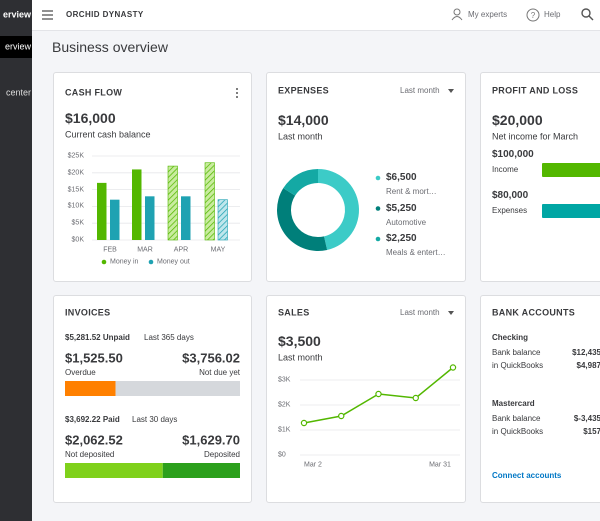 Image resolution: width=600 pixels, height=521 pixels. Describe the element at coordinates (513, 403) in the screenshot. I see `account-name: Mastercard` at that location.